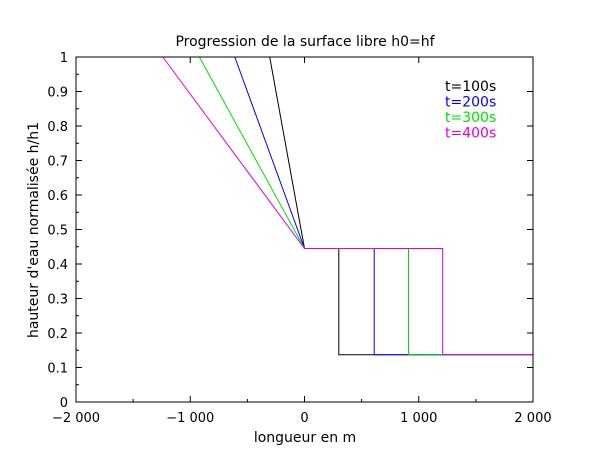 This screenshot has height=460, width=610. What do you see at coordinates (532, 418) in the screenshot?
I see `x-tick-label: 2 000` at bounding box center [532, 418].